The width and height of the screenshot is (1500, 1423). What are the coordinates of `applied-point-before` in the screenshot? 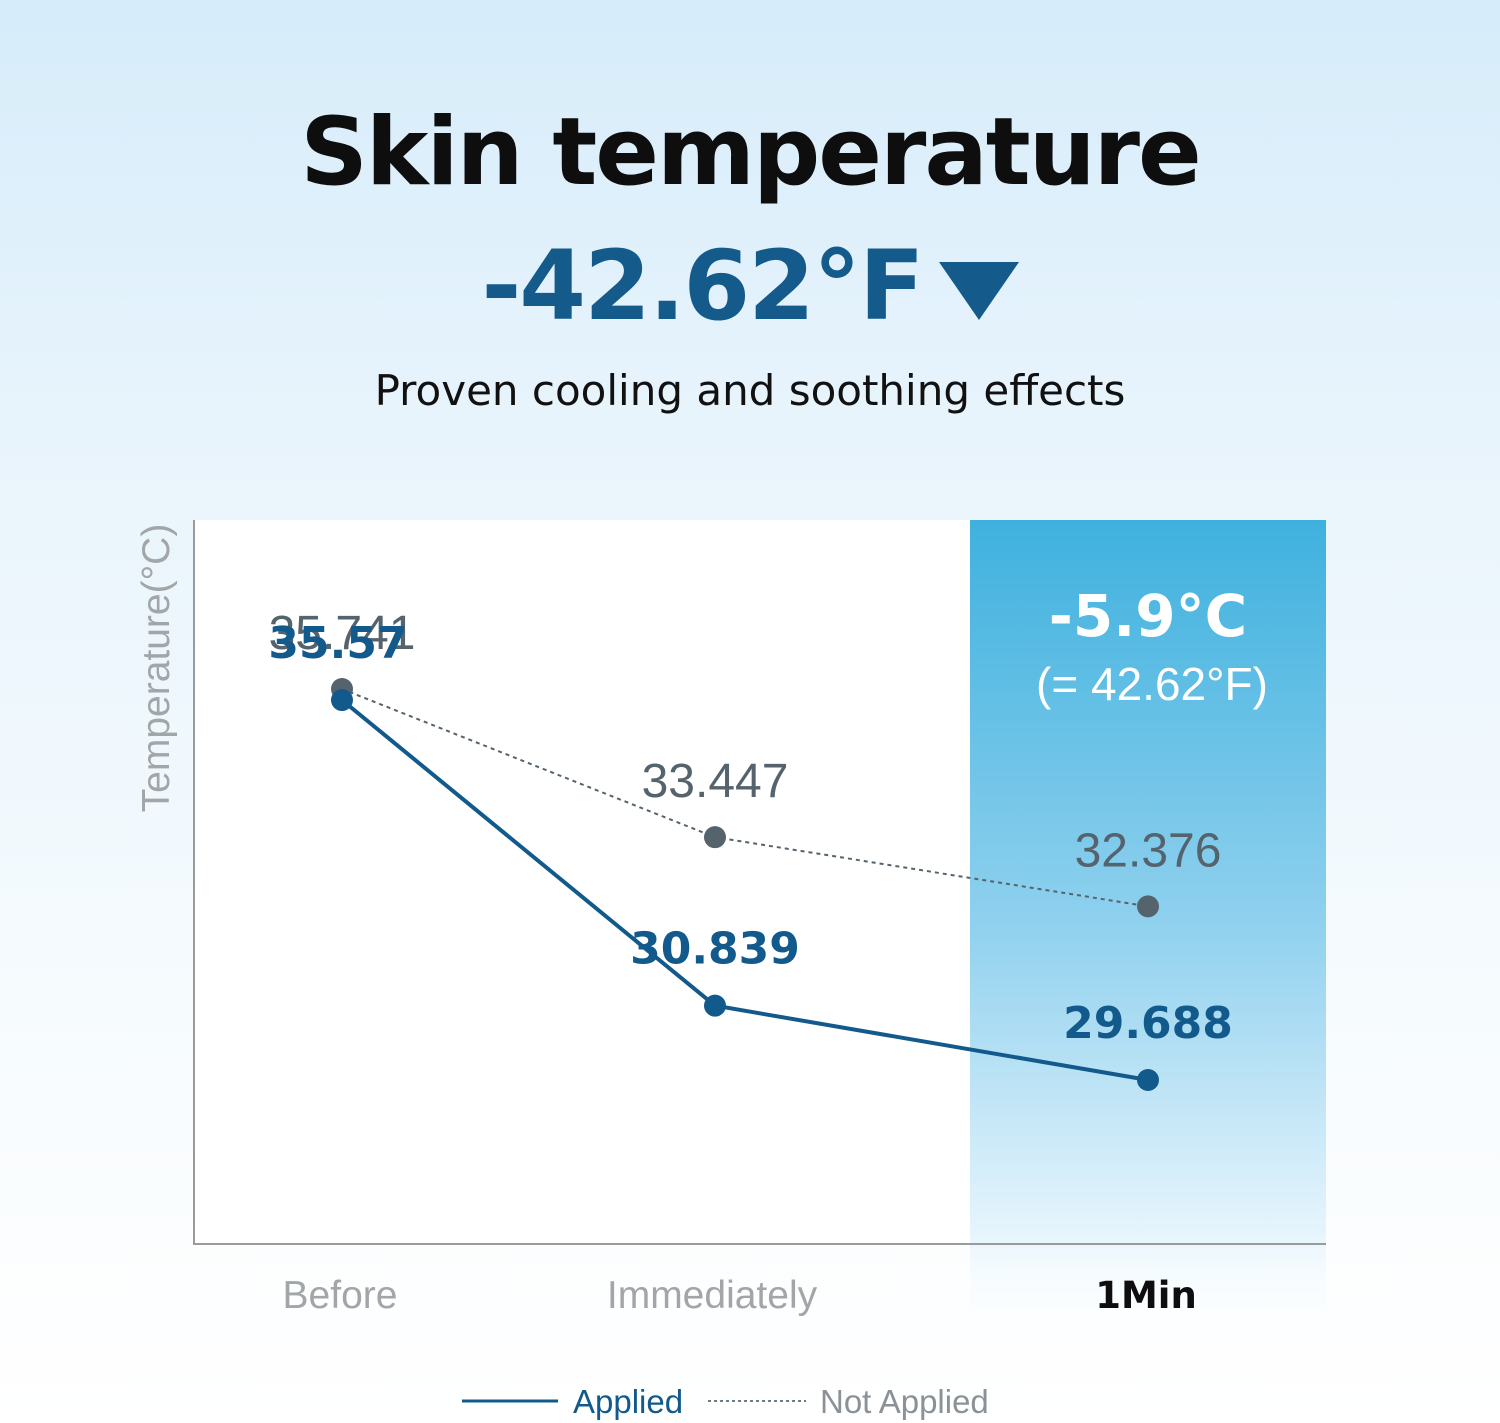 It's located at (342, 700).